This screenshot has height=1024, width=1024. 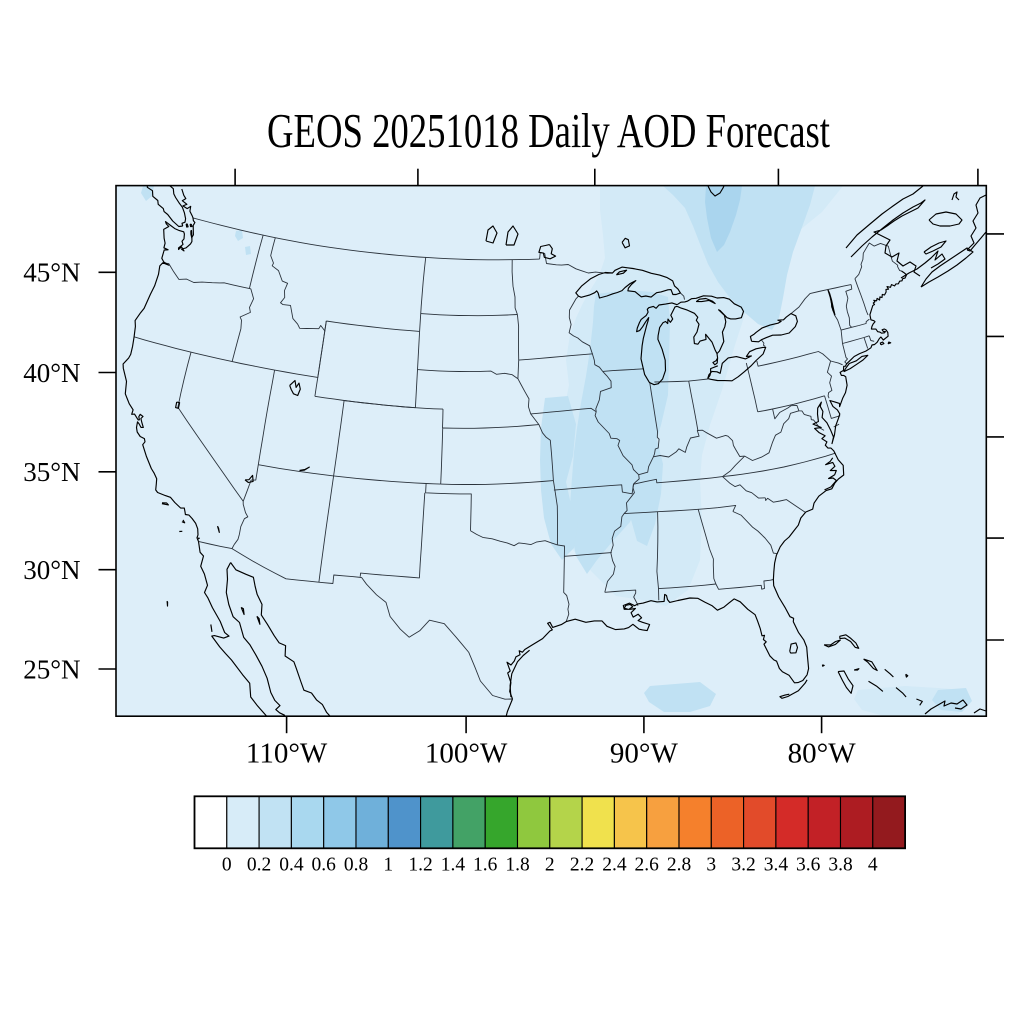 I want to click on svg-text: 2.8, so click(x=679, y=864).